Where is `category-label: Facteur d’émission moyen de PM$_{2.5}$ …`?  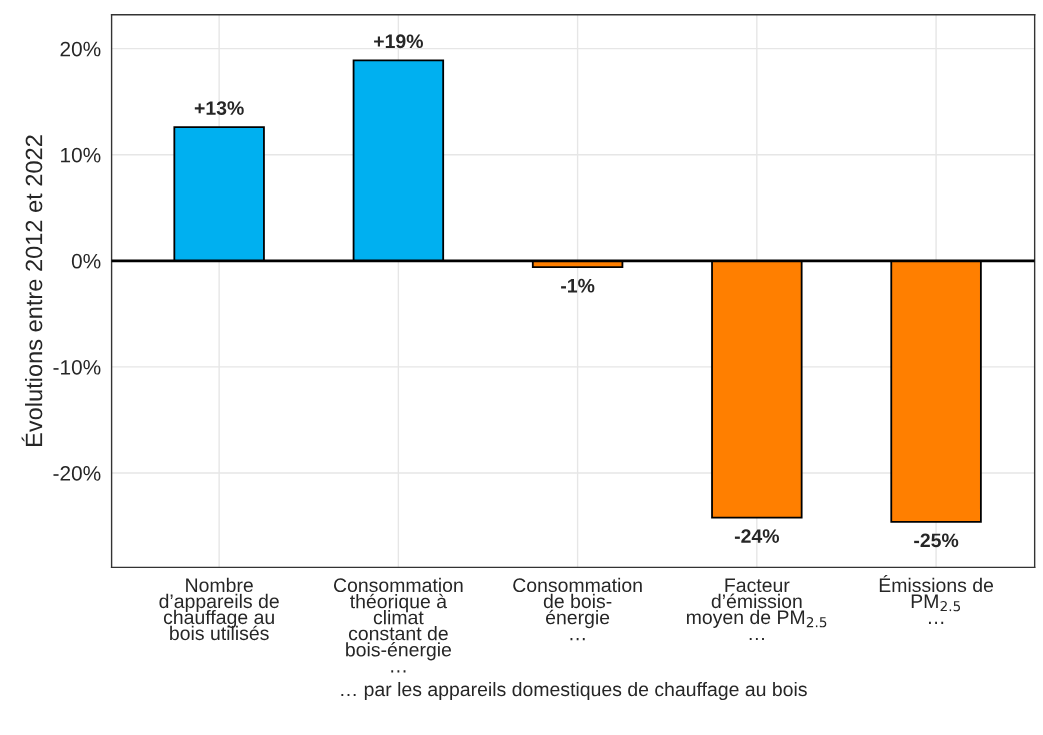
category-label: Facteur d’émission moyen de PM$_{2.5}$ … is located at coordinates (756, 609).